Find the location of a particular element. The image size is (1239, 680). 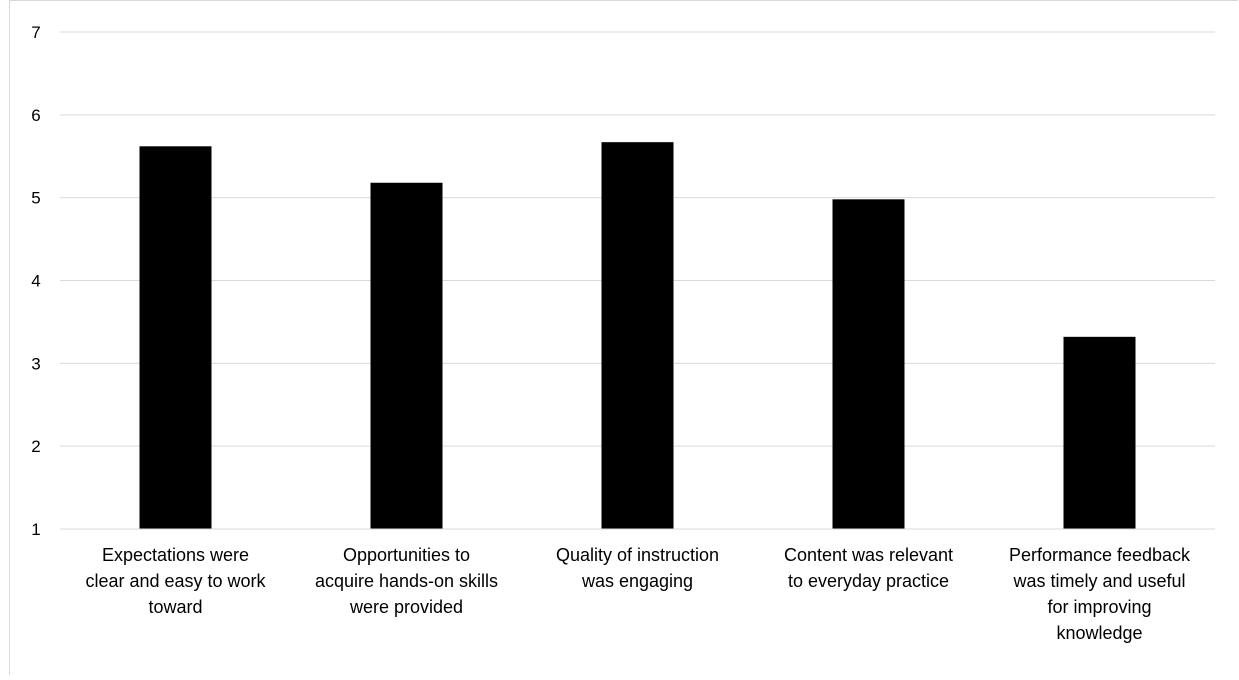

y-tick-label: 4 is located at coordinates (35, 281).